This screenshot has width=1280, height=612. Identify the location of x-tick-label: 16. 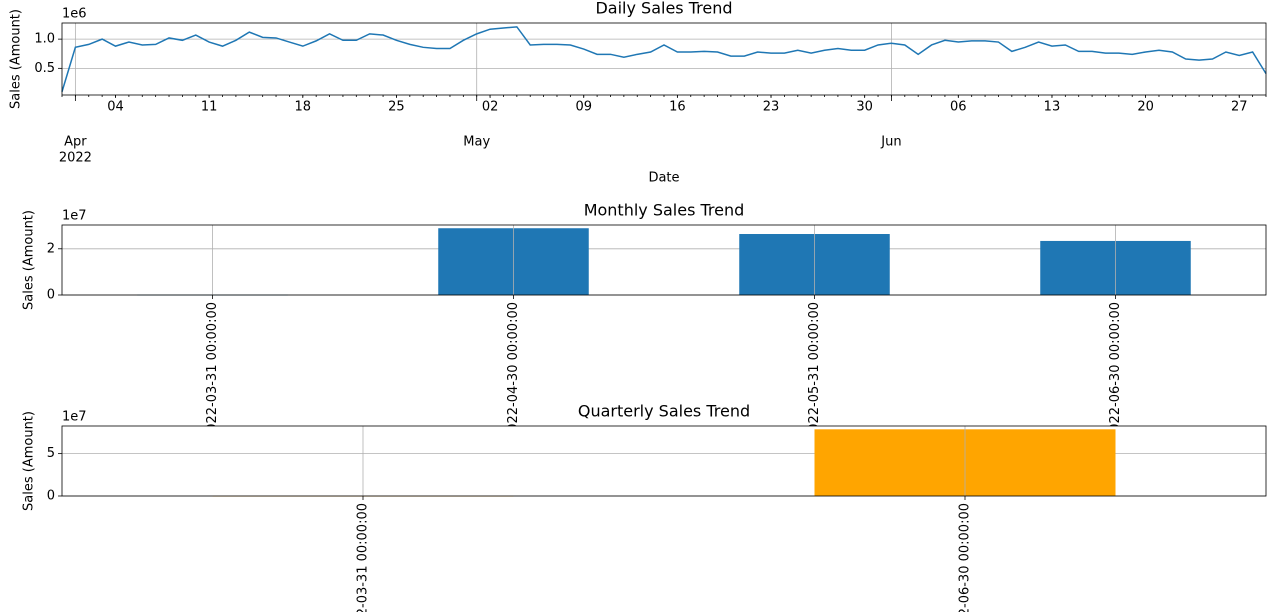
(677, 107).